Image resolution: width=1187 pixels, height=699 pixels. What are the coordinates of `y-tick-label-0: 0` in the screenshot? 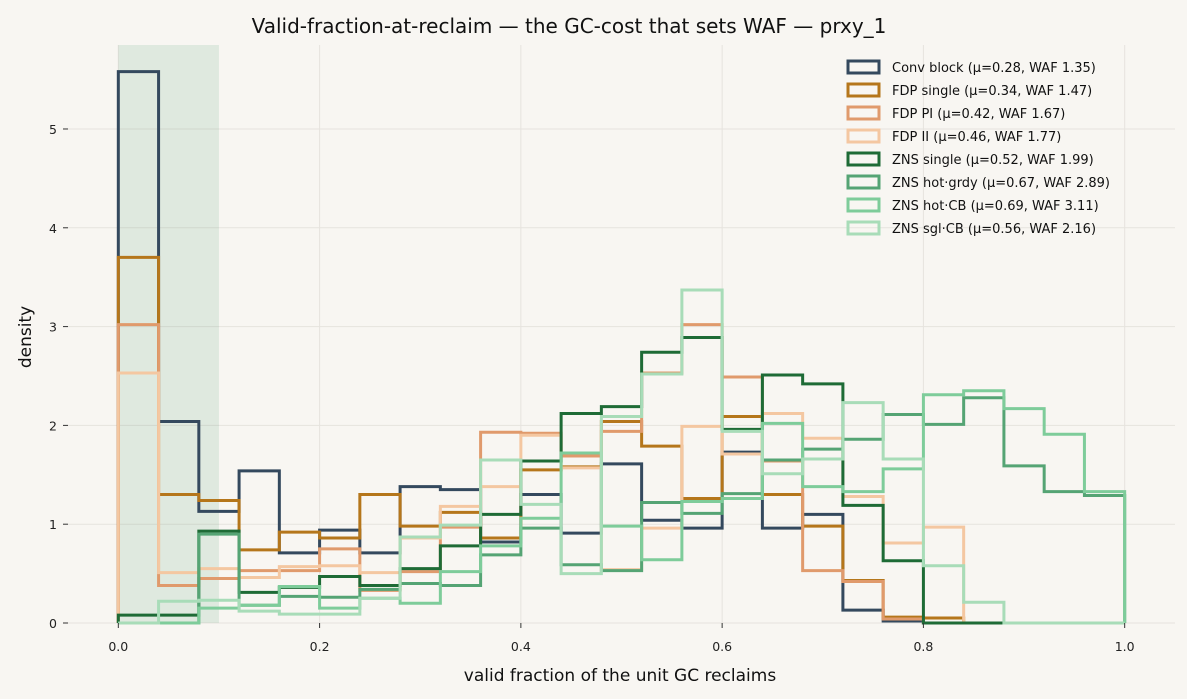 It's located at (53, 623).